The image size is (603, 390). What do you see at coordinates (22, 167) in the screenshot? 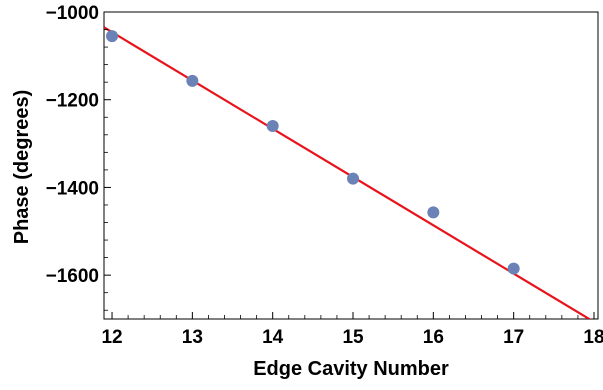
I see `y-axis-label: Phase (degrees)` at bounding box center [22, 167].